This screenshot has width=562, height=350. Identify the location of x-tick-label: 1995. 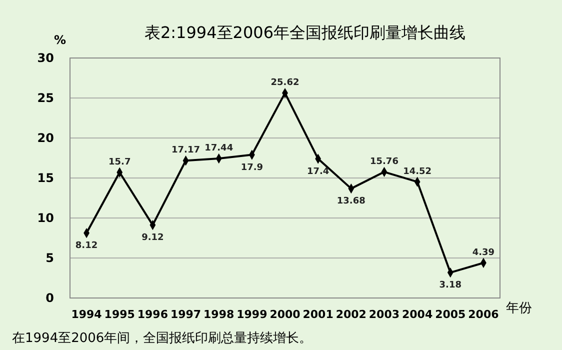
(119, 314).